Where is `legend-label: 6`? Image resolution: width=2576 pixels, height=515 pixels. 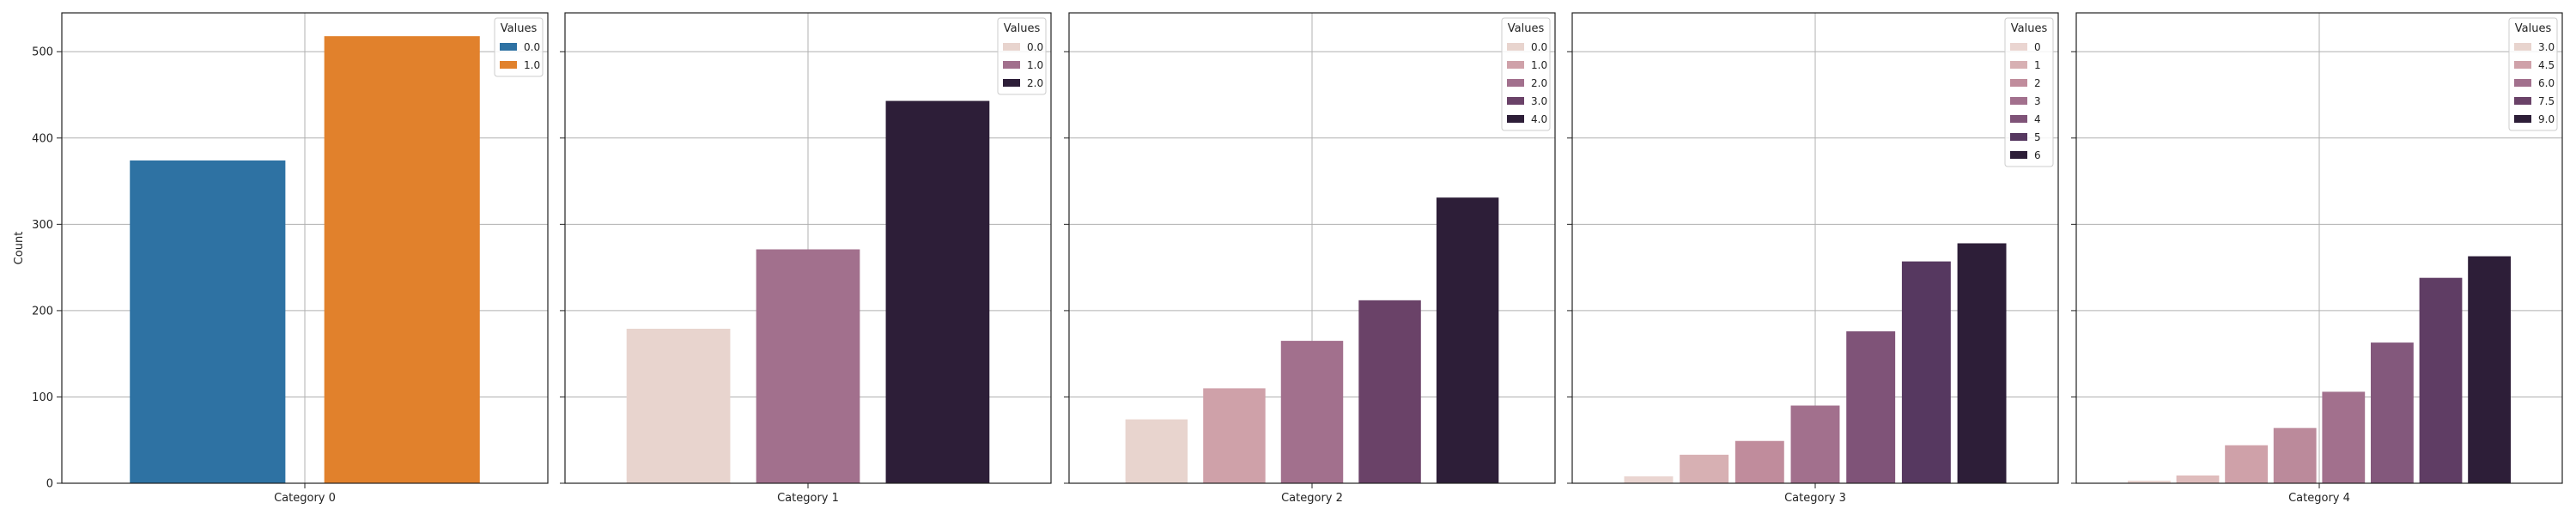
legend-label: 6 is located at coordinates (2038, 155).